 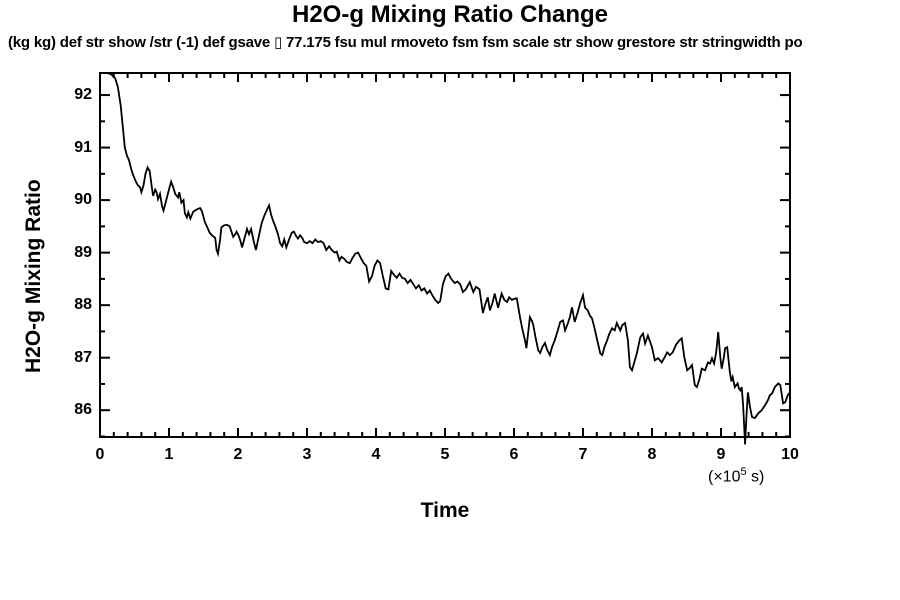 I want to click on x-tick-label: 3, so click(x=307, y=454).